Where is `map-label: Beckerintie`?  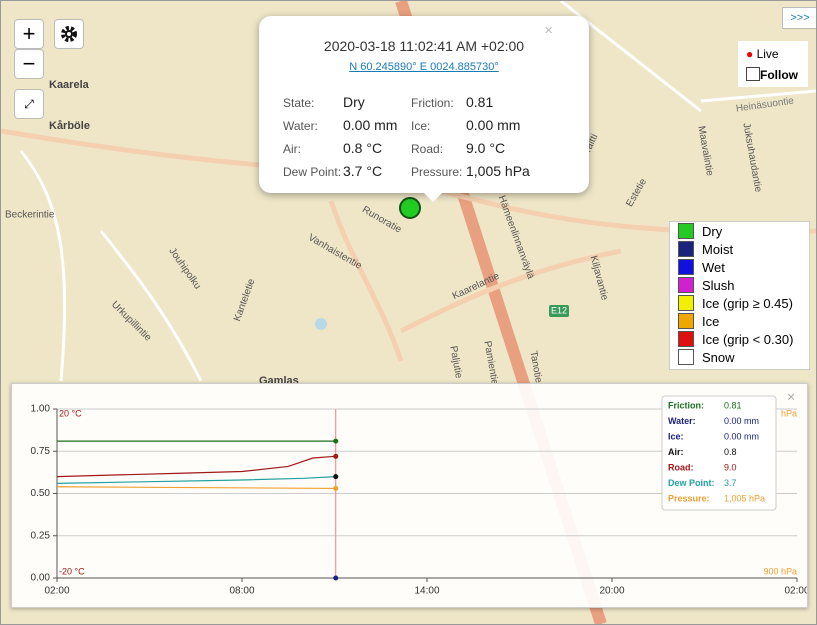
map-label: Beckerintie is located at coordinates (30, 215).